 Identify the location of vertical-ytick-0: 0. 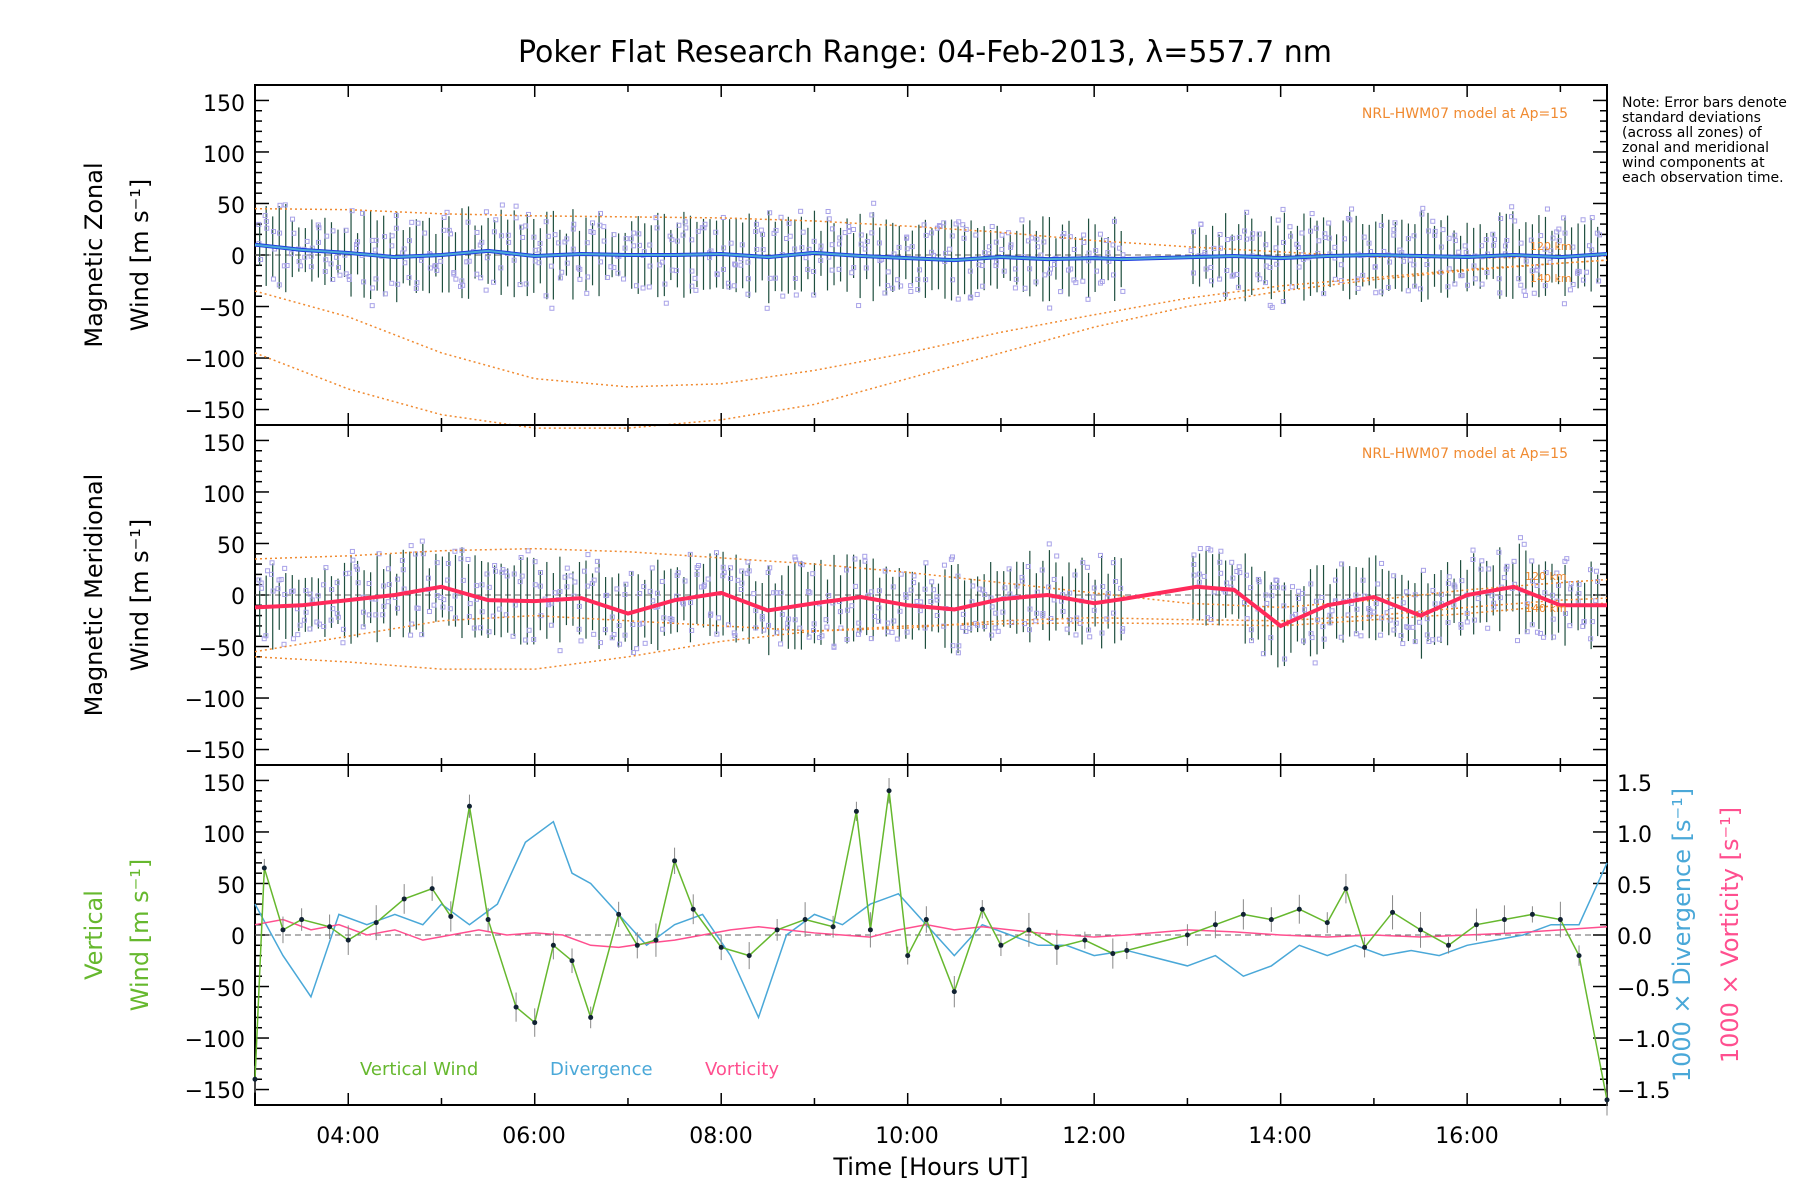
(238, 937).